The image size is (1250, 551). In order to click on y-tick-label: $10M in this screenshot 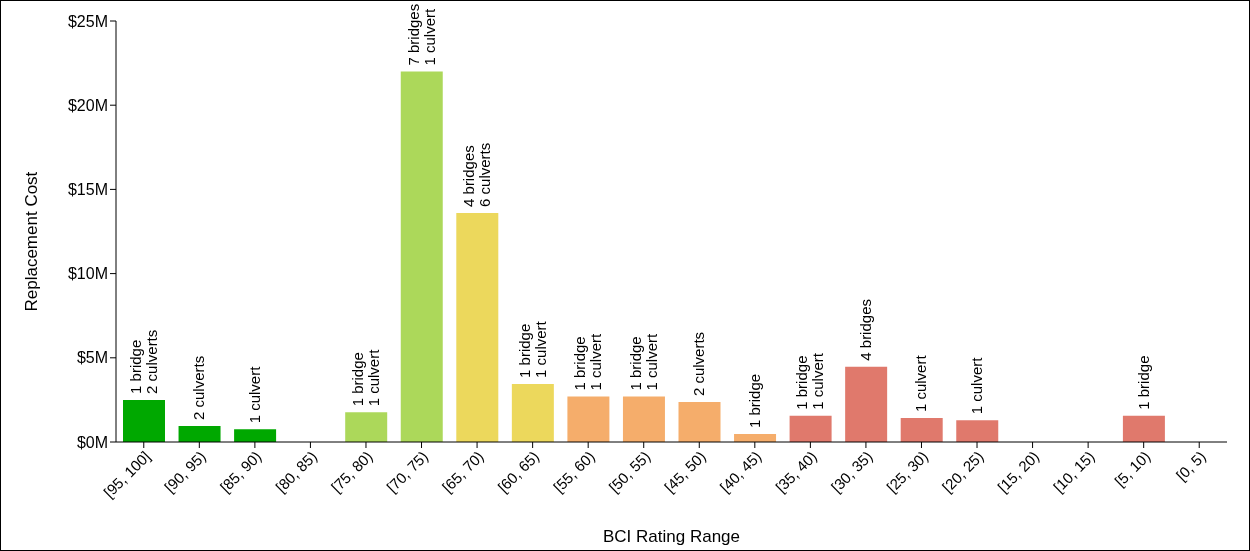, I will do `click(87, 274)`.